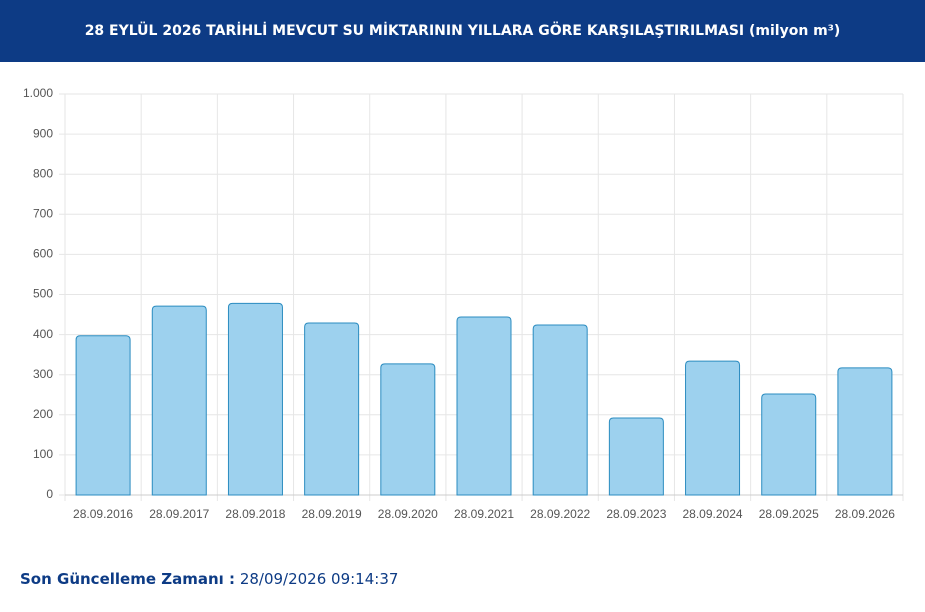  I want to click on y-tick-label: 800, so click(43, 173).